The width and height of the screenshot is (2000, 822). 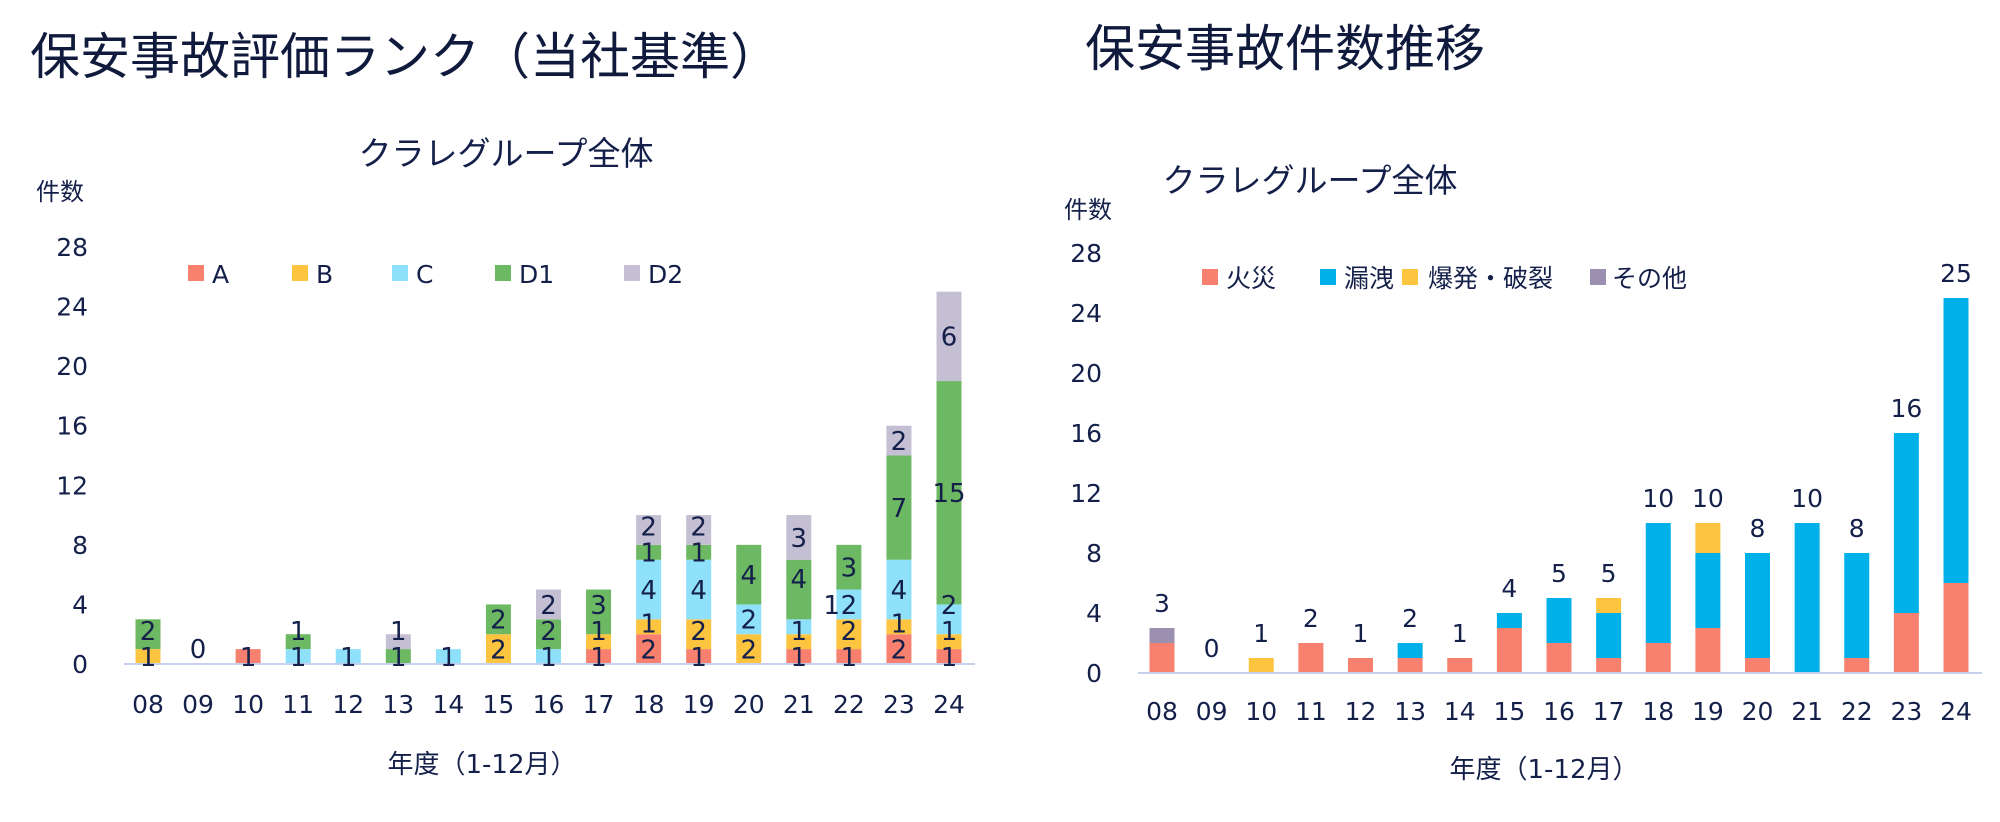 What do you see at coordinates (72, 307) in the screenshot?
I see `rank-y-tick-label: 24` at bounding box center [72, 307].